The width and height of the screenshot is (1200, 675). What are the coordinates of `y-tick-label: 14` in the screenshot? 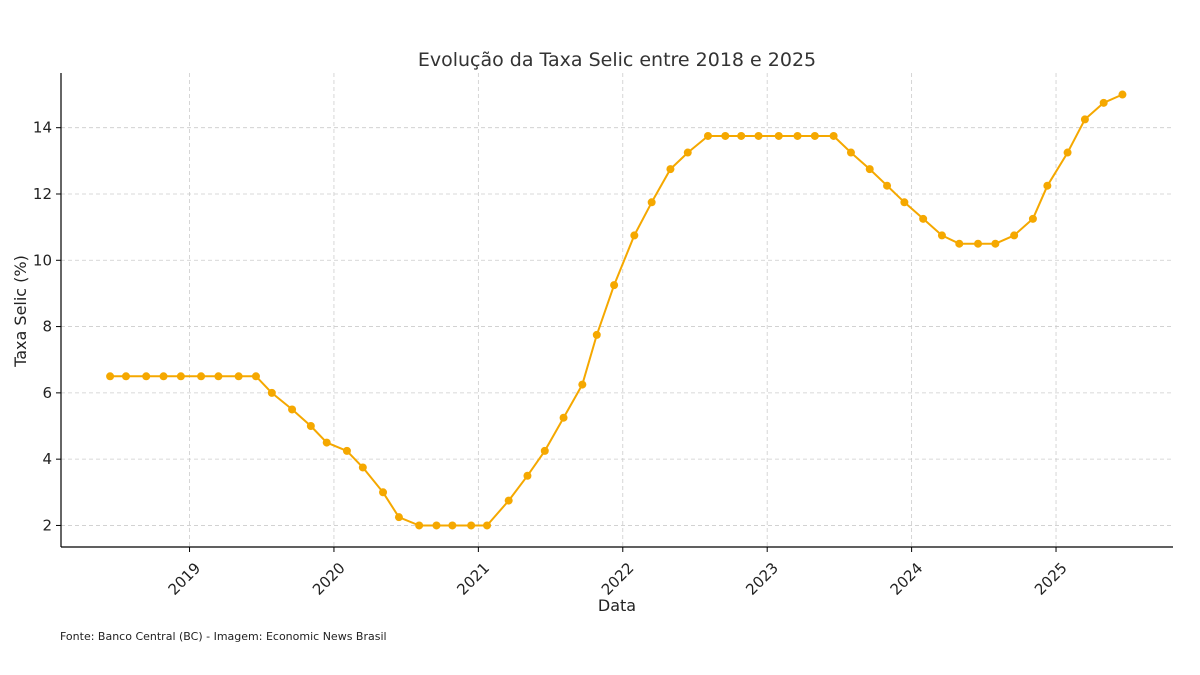 It's located at (42, 128).